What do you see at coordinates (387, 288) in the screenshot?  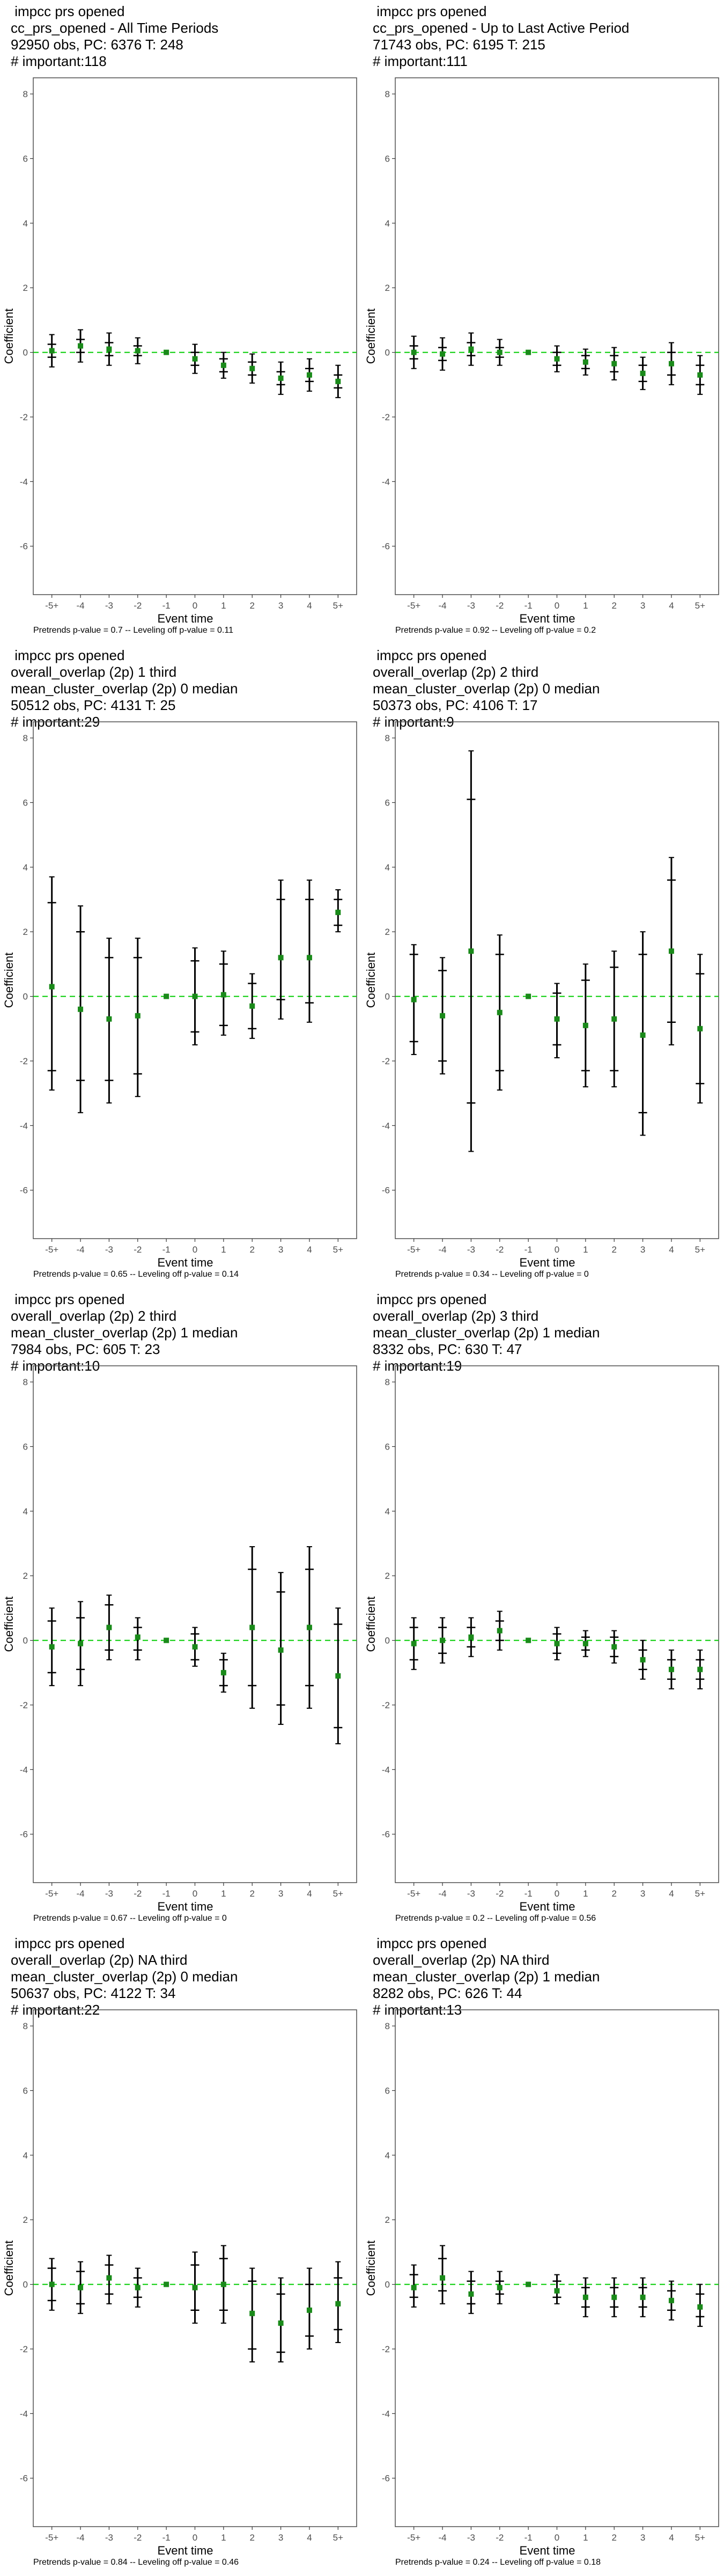 I see `y-tick-label: 2` at bounding box center [387, 288].